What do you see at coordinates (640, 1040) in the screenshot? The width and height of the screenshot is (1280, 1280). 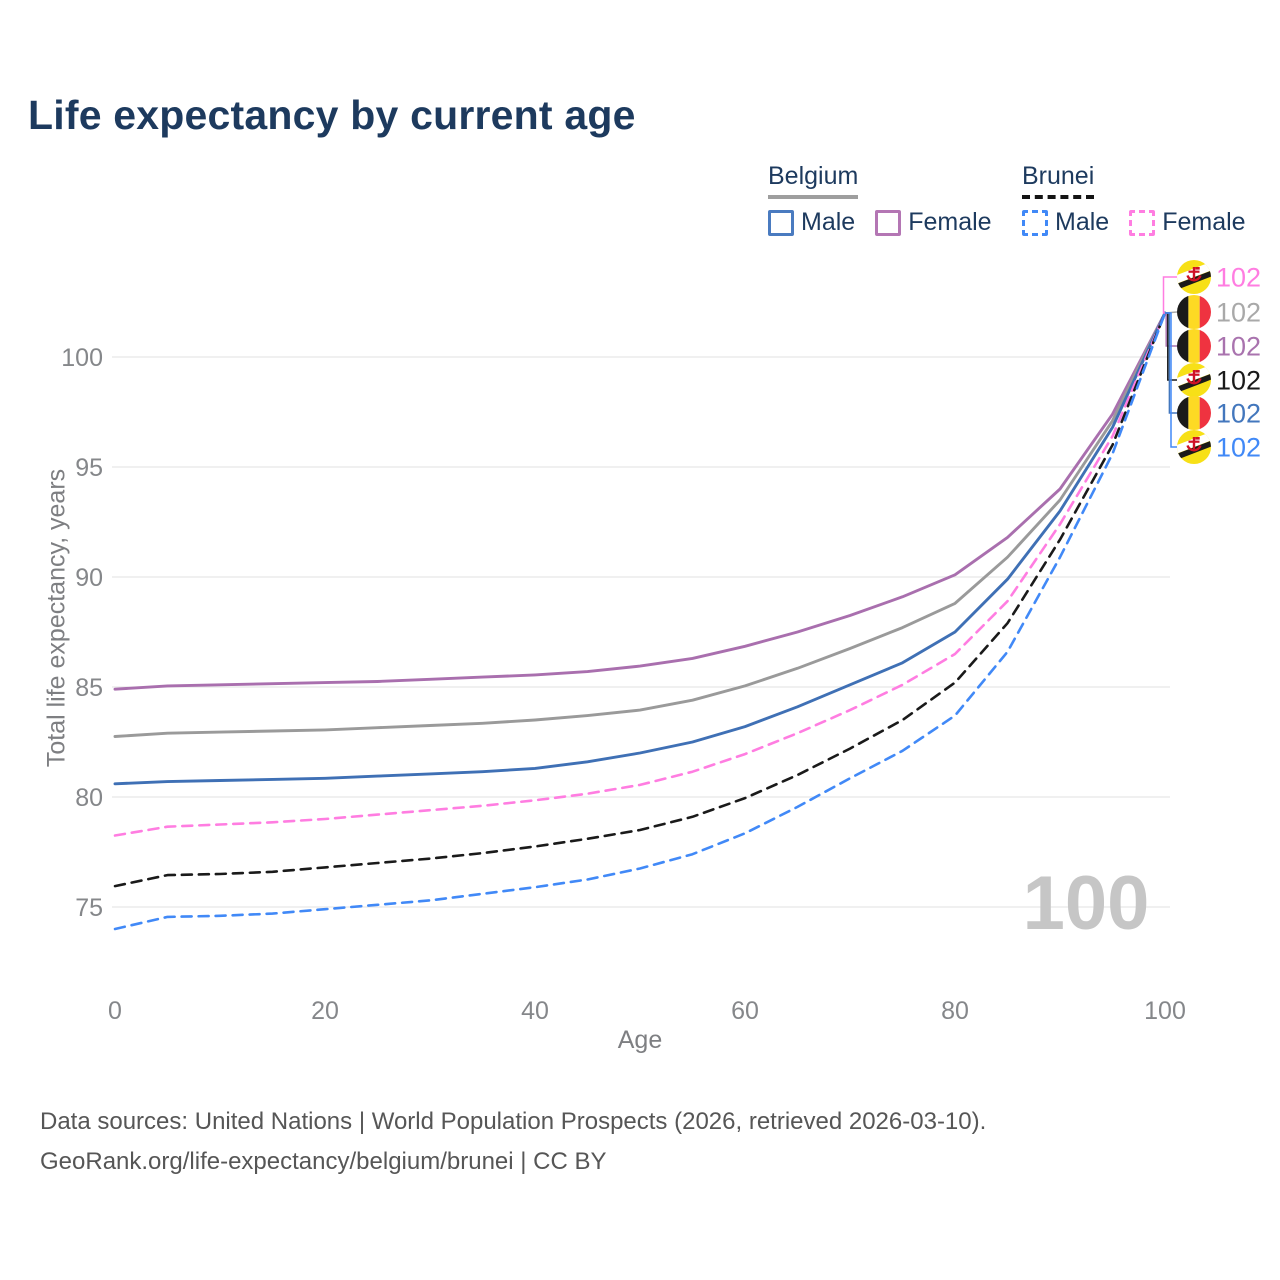 I see `x-axis-title: Age` at bounding box center [640, 1040].